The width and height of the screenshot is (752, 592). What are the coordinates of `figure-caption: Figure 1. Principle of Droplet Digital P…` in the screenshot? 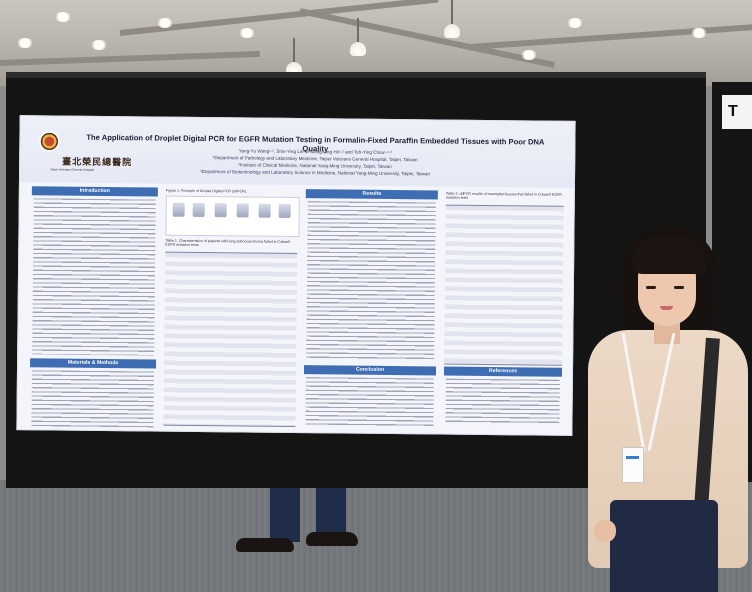 It's located at (206, 191).